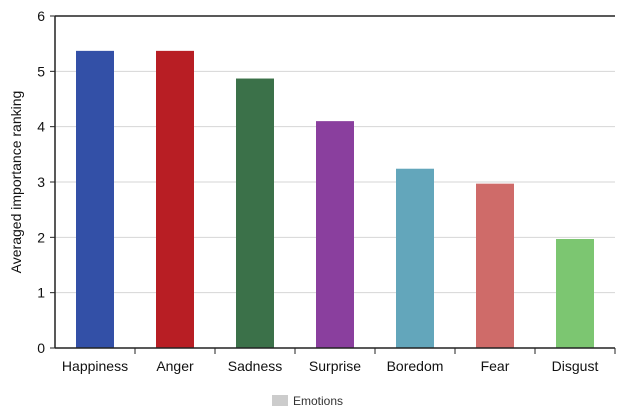 Image resolution: width=617 pixels, height=407 pixels. What do you see at coordinates (41, 16) in the screenshot?
I see `y-tick-label: 6` at bounding box center [41, 16].